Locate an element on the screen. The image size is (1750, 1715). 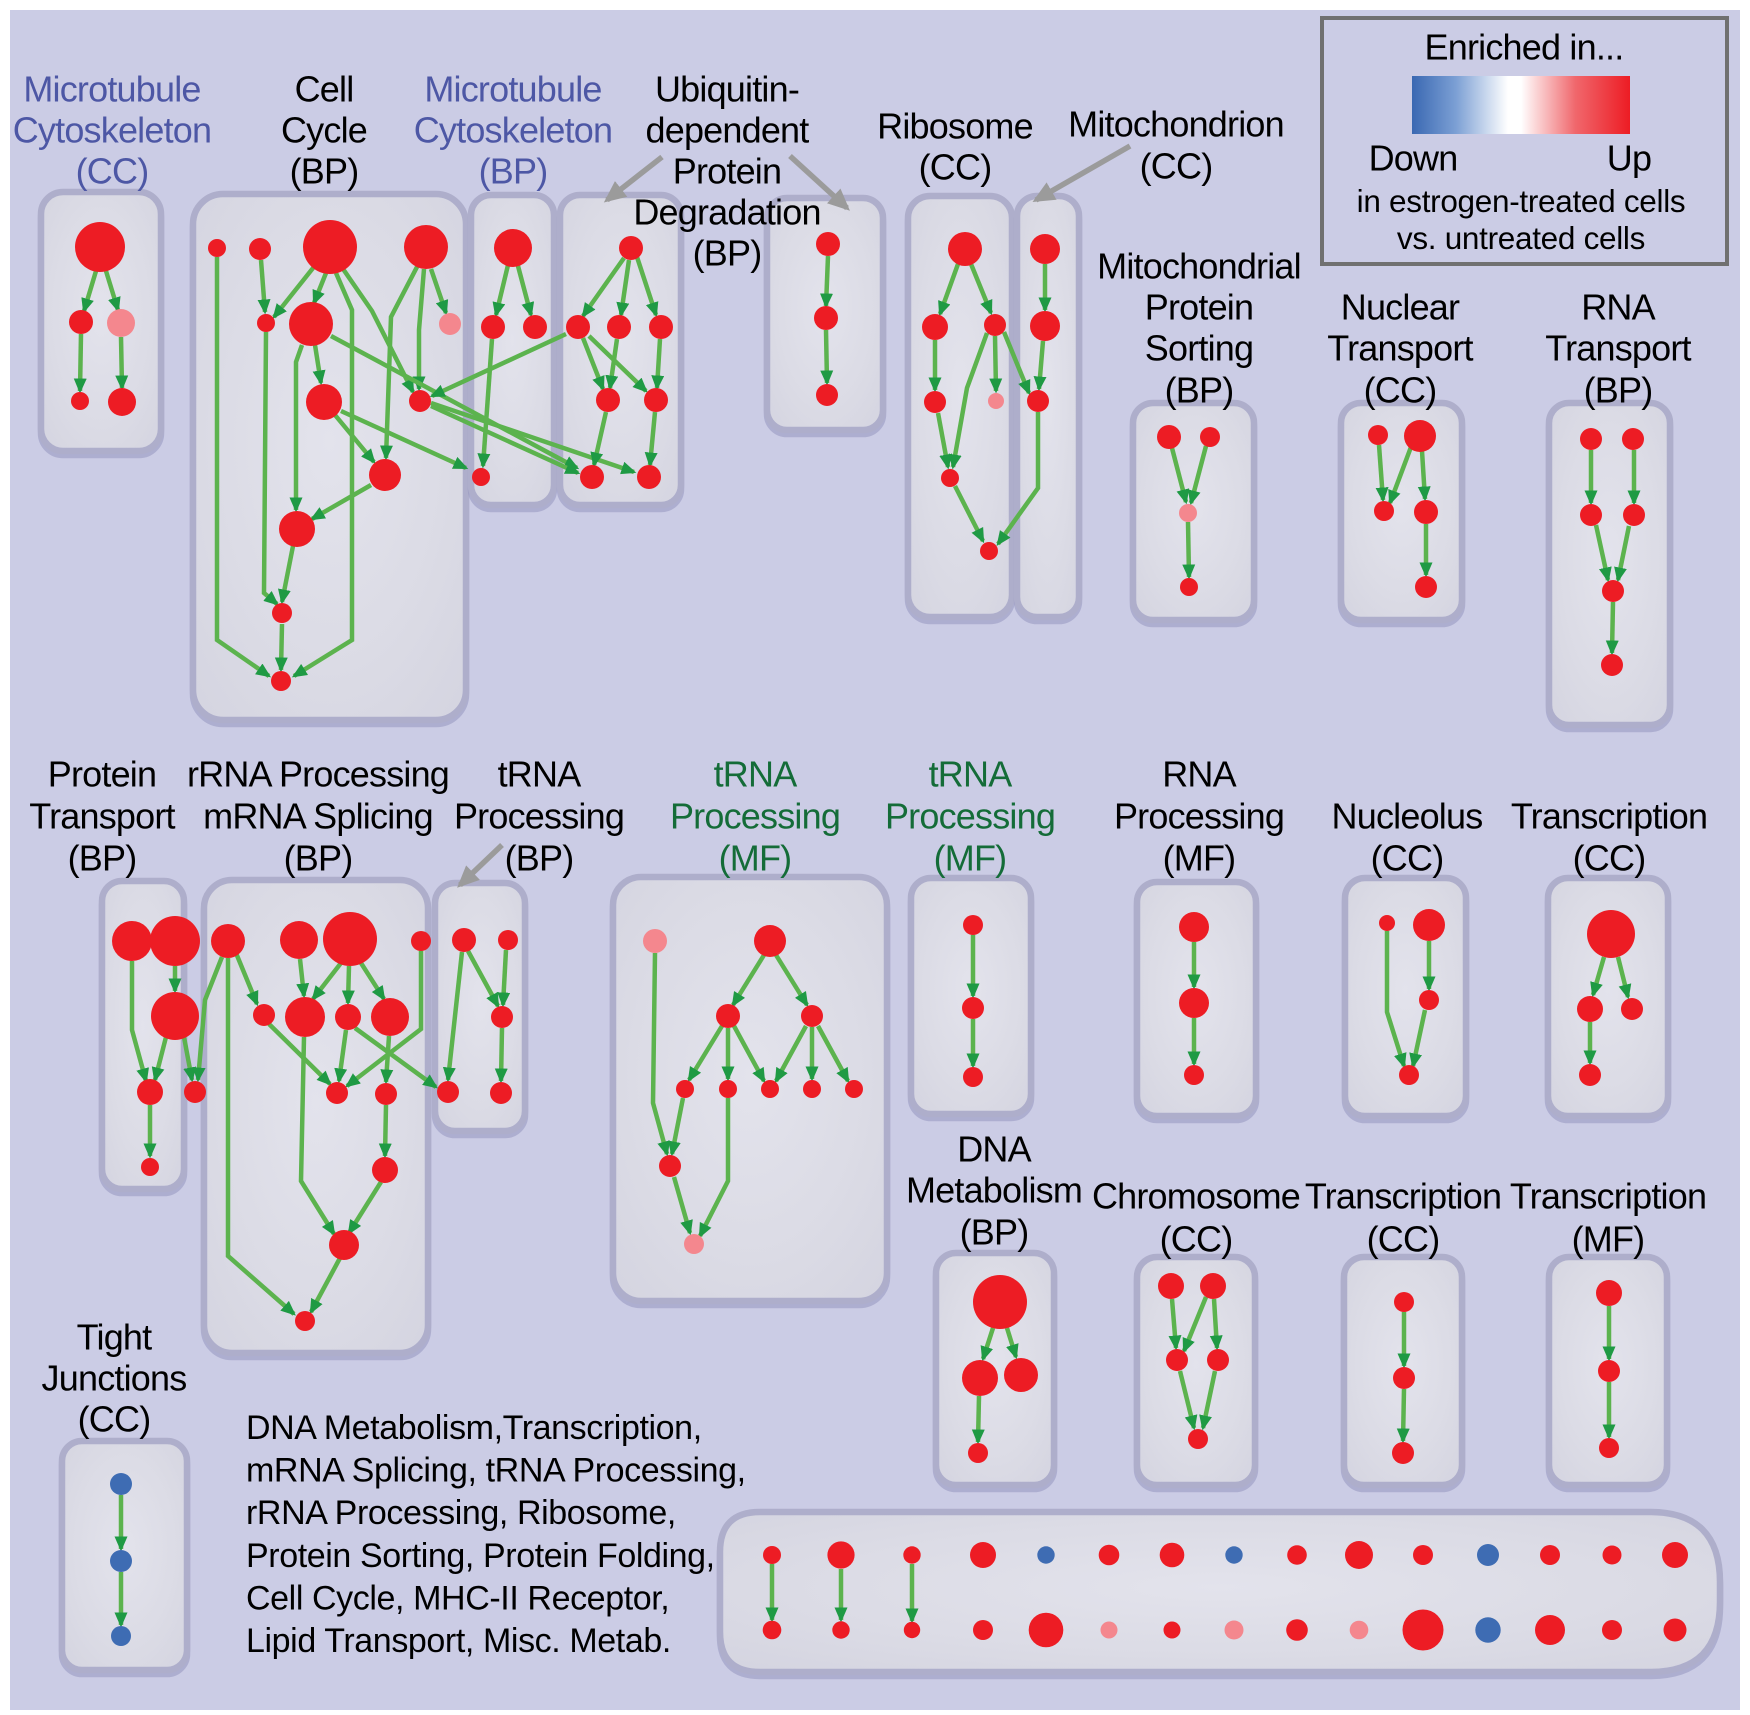
svg-text: vs. untreated cells is located at coordinates (1521, 238).